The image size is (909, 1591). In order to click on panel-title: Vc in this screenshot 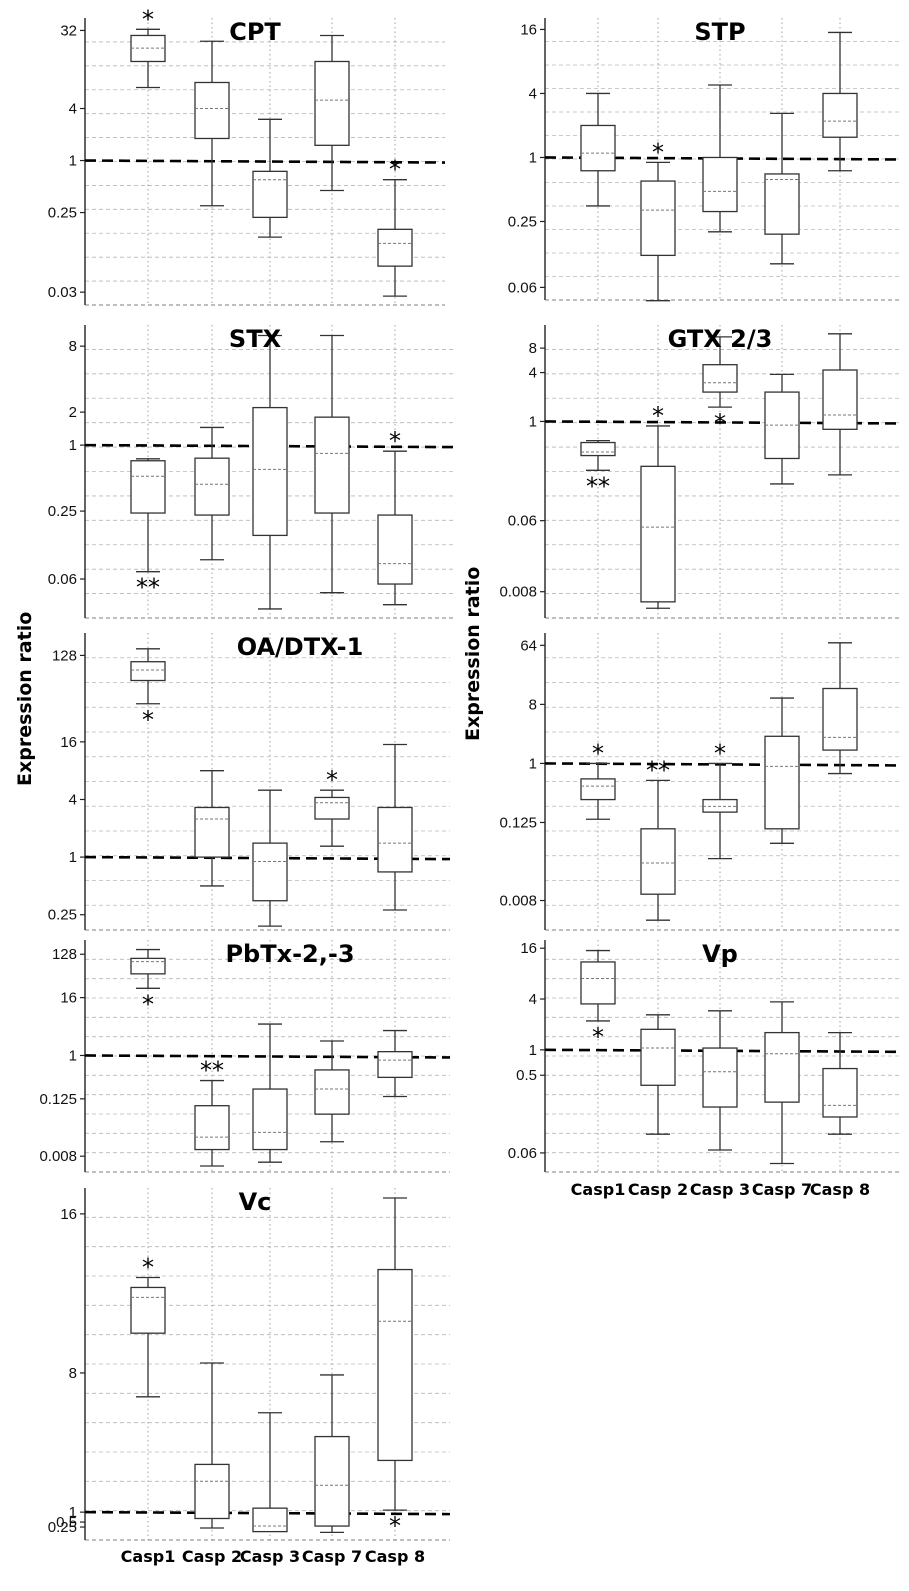, I will do `click(255, 1202)`.